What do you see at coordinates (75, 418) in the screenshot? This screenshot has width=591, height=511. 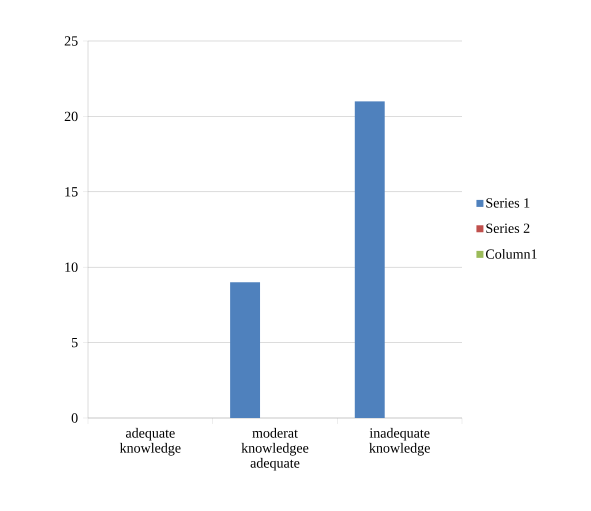 I see `y-tick-label: 0` at bounding box center [75, 418].